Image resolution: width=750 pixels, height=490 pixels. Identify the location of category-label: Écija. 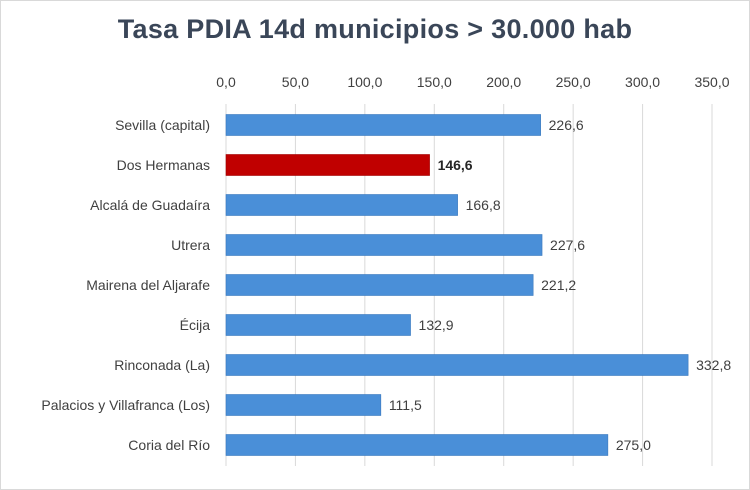
(195, 325).